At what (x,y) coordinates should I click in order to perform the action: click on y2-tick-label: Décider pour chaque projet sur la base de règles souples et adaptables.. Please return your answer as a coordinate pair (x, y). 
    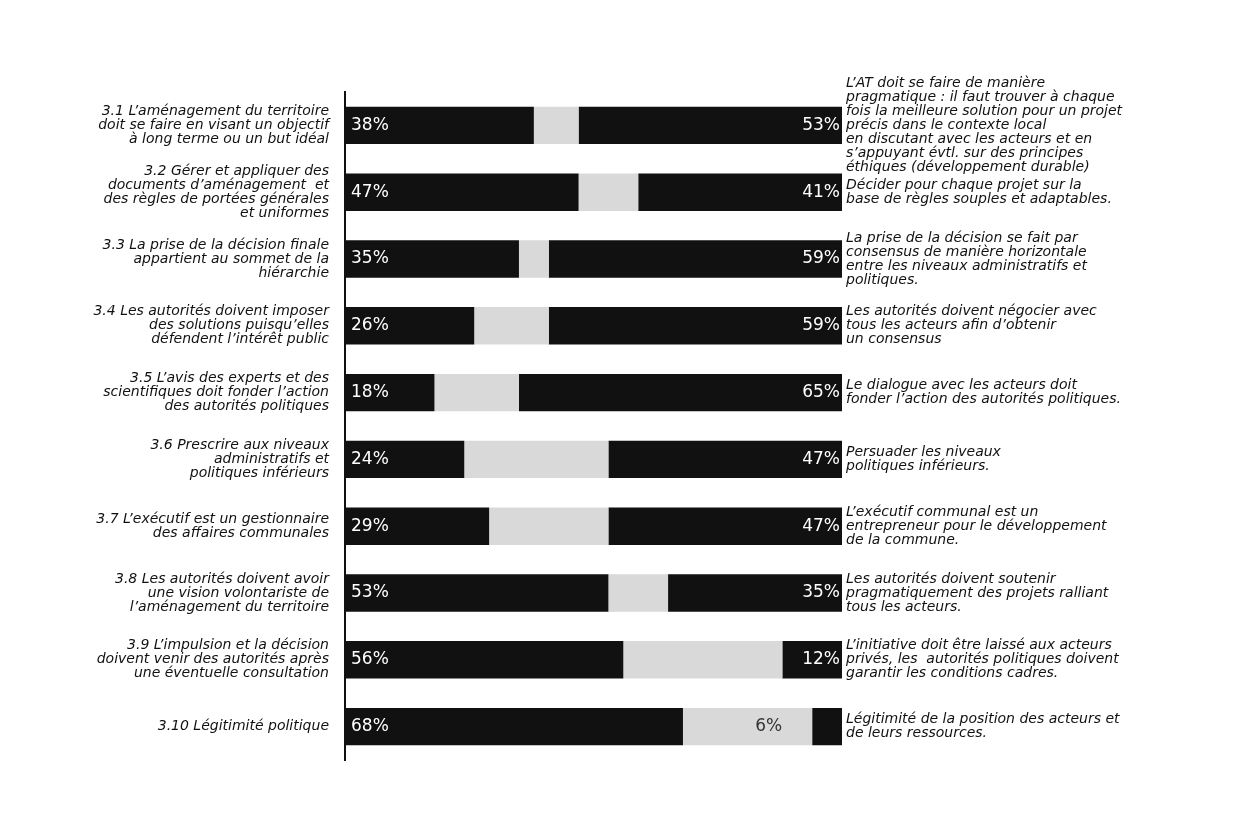
    Looking at the image, I should click on (979, 190).